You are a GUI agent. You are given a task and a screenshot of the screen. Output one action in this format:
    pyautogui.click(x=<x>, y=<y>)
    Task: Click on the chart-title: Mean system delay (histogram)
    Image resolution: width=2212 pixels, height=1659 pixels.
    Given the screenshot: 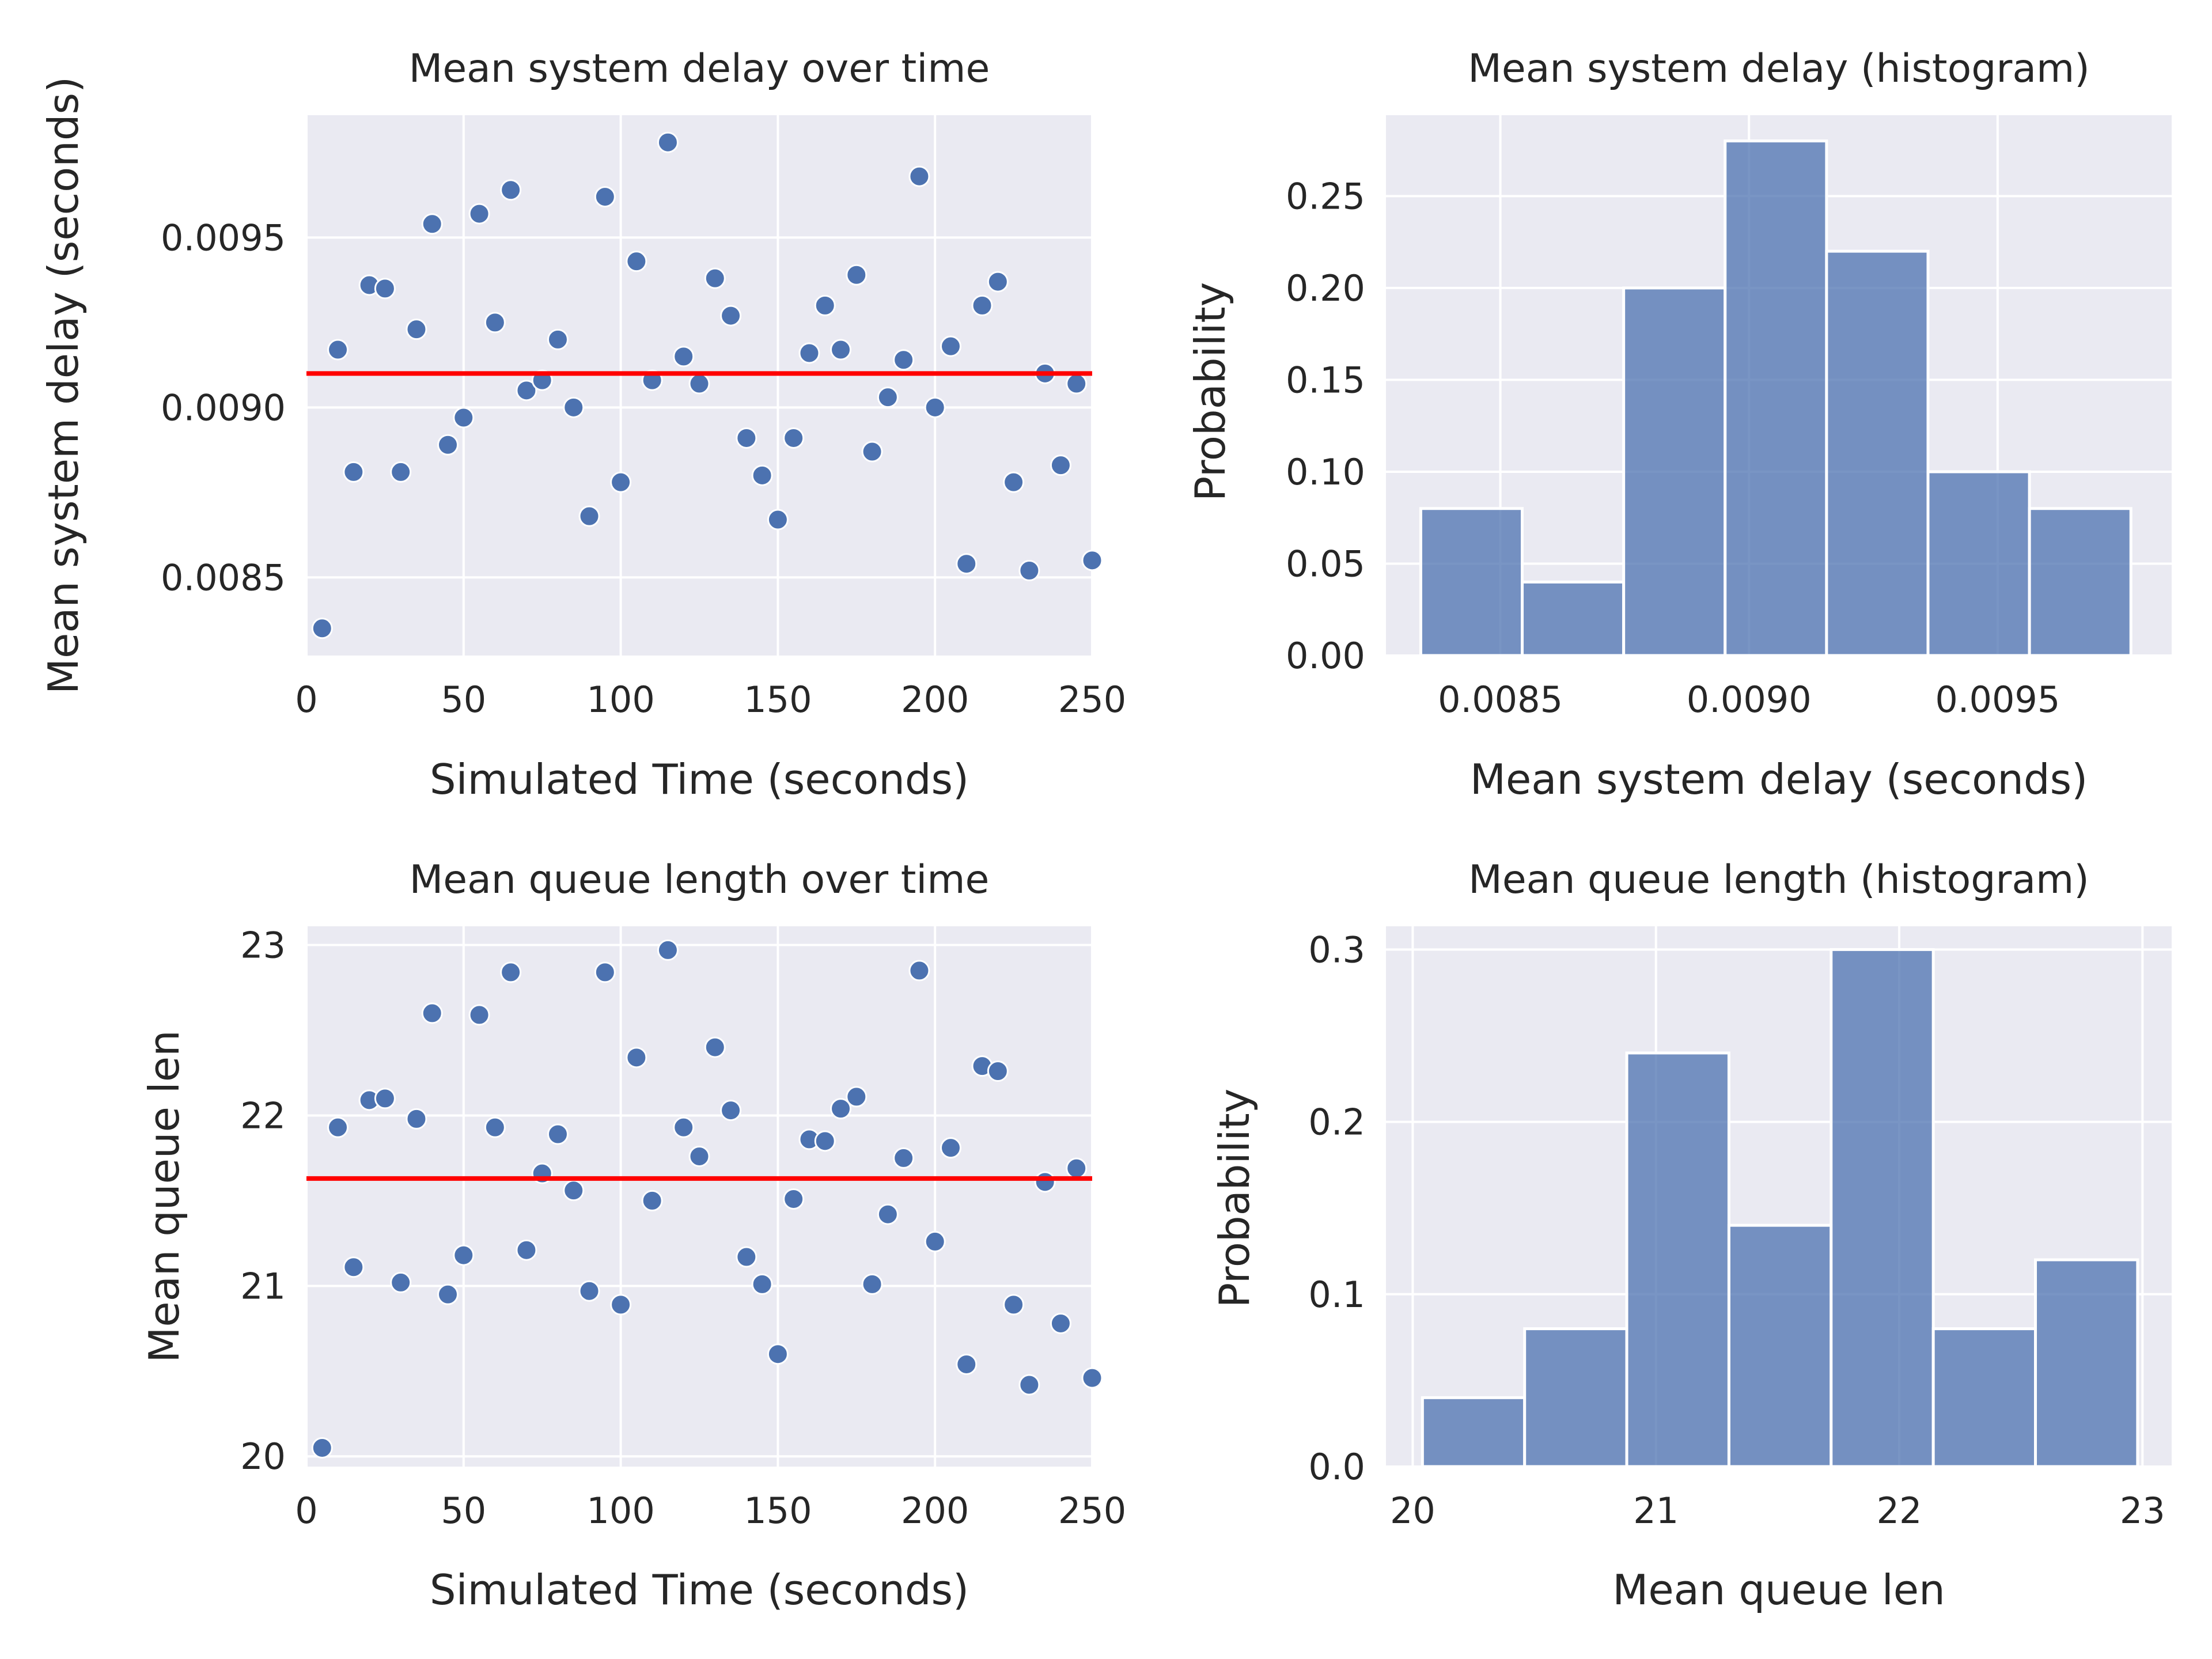 What is the action you would take?
    pyautogui.click(x=1779, y=69)
    